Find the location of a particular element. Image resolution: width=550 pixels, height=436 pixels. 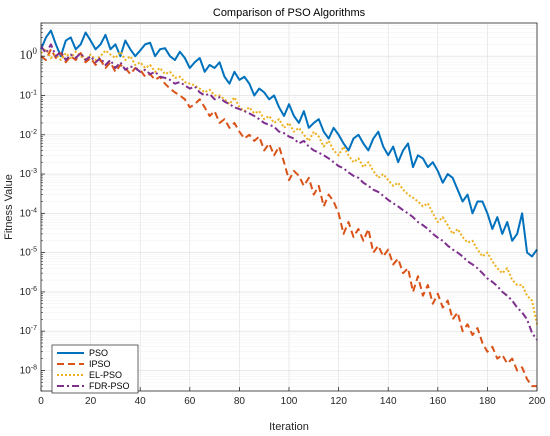

x-tick-label: 20 is located at coordinates (91, 401).